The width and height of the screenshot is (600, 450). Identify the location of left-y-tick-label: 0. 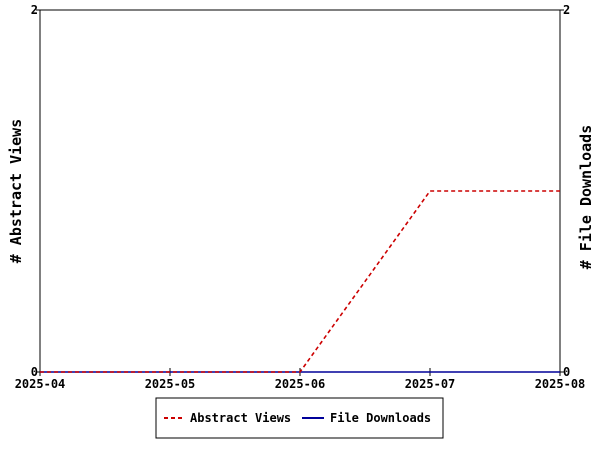
(34, 372).